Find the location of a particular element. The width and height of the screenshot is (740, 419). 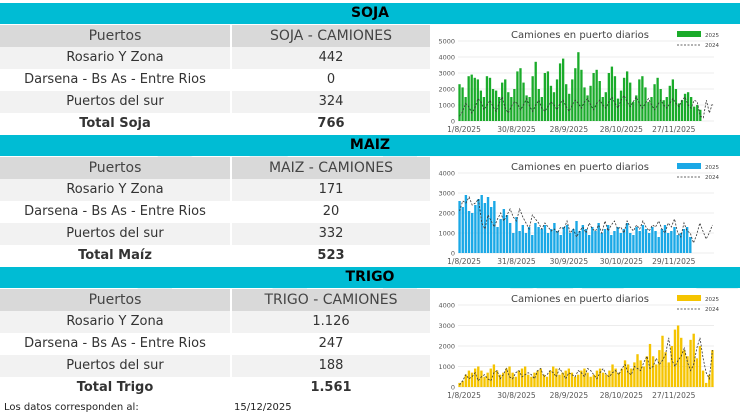

x-tick-label: 29/11/2025 is located at coordinates (673, 261).